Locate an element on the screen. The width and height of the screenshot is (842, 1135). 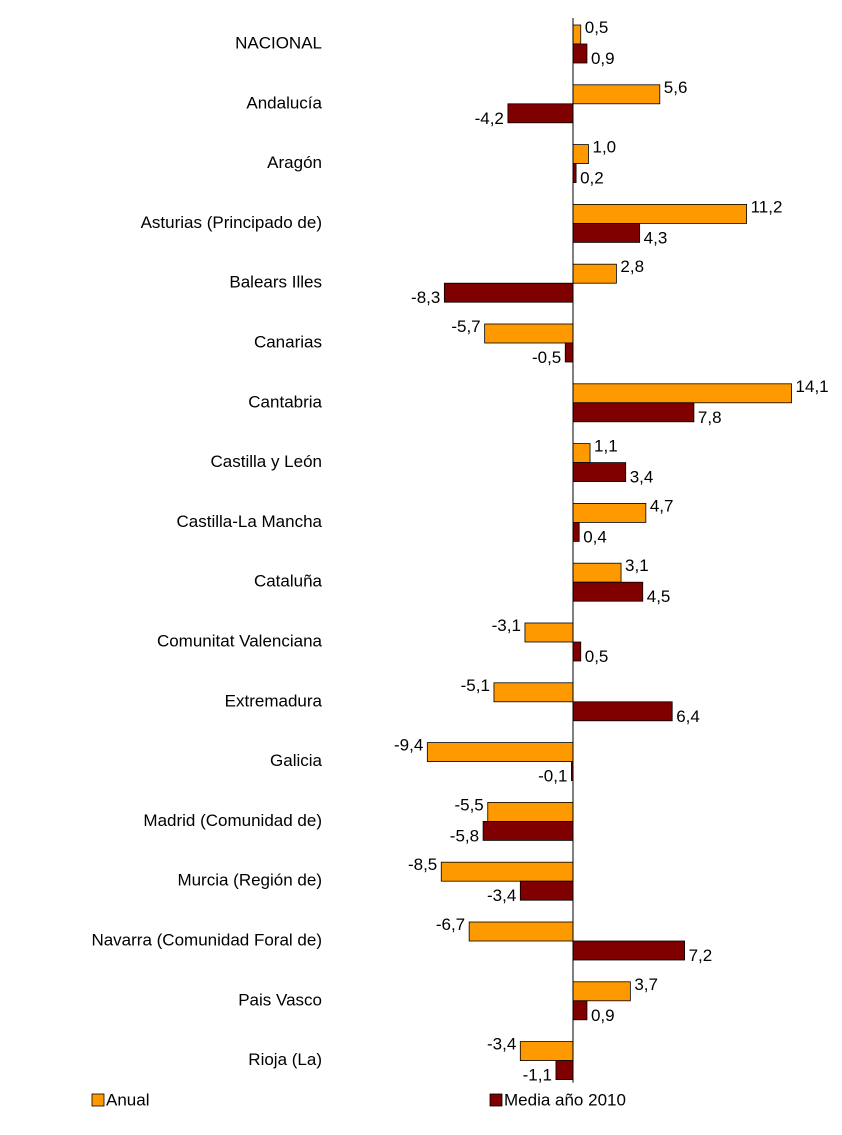
value-label: -9,4 is located at coordinates (408, 745).